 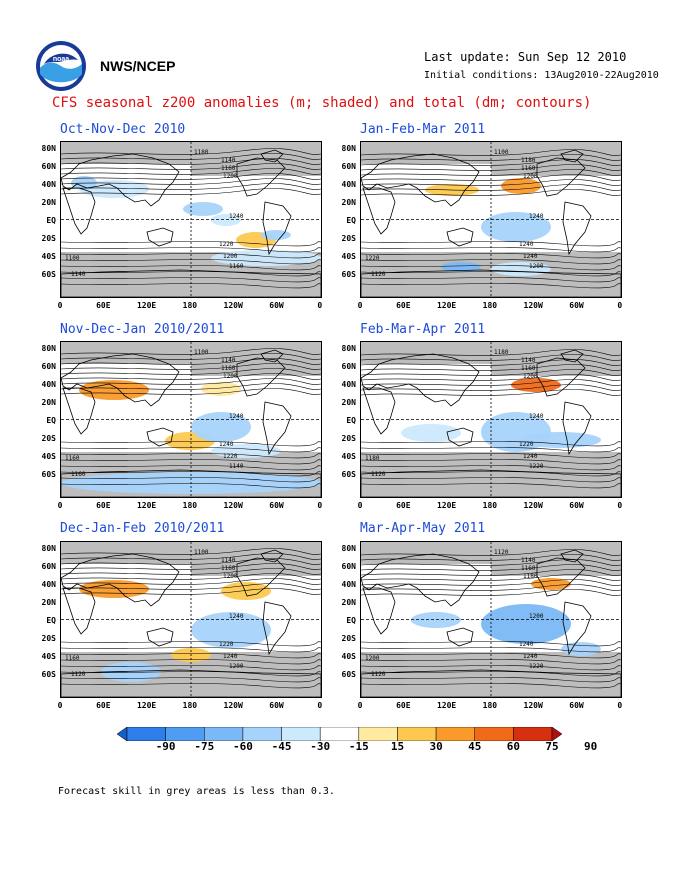 I want to click on colorbar-tick-label: 60, so click(x=513, y=746).